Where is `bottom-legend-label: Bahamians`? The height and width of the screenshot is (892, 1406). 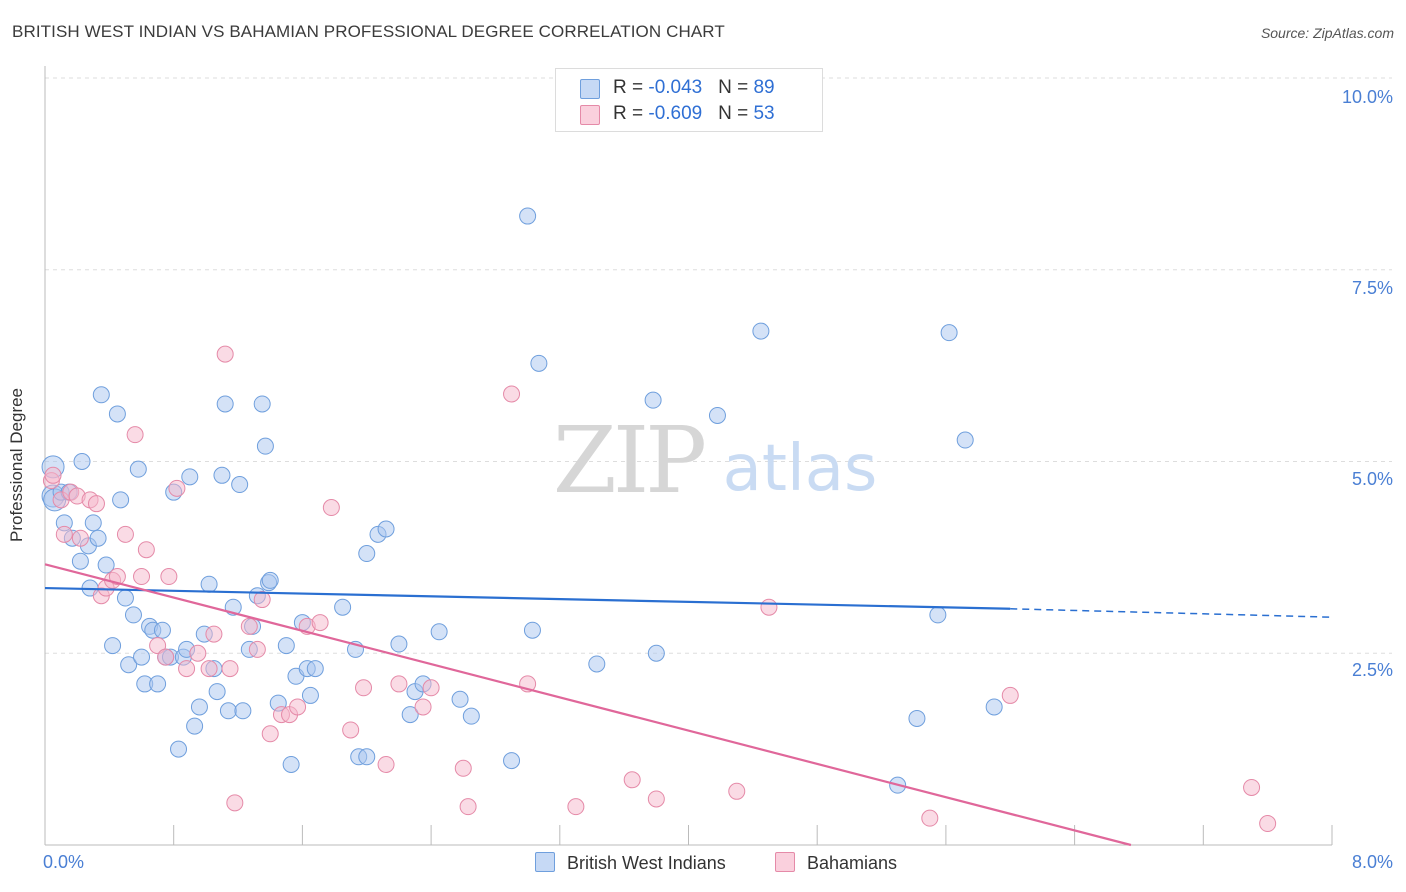 bottom-legend-label: Bahamians is located at coordinates (852, 863).